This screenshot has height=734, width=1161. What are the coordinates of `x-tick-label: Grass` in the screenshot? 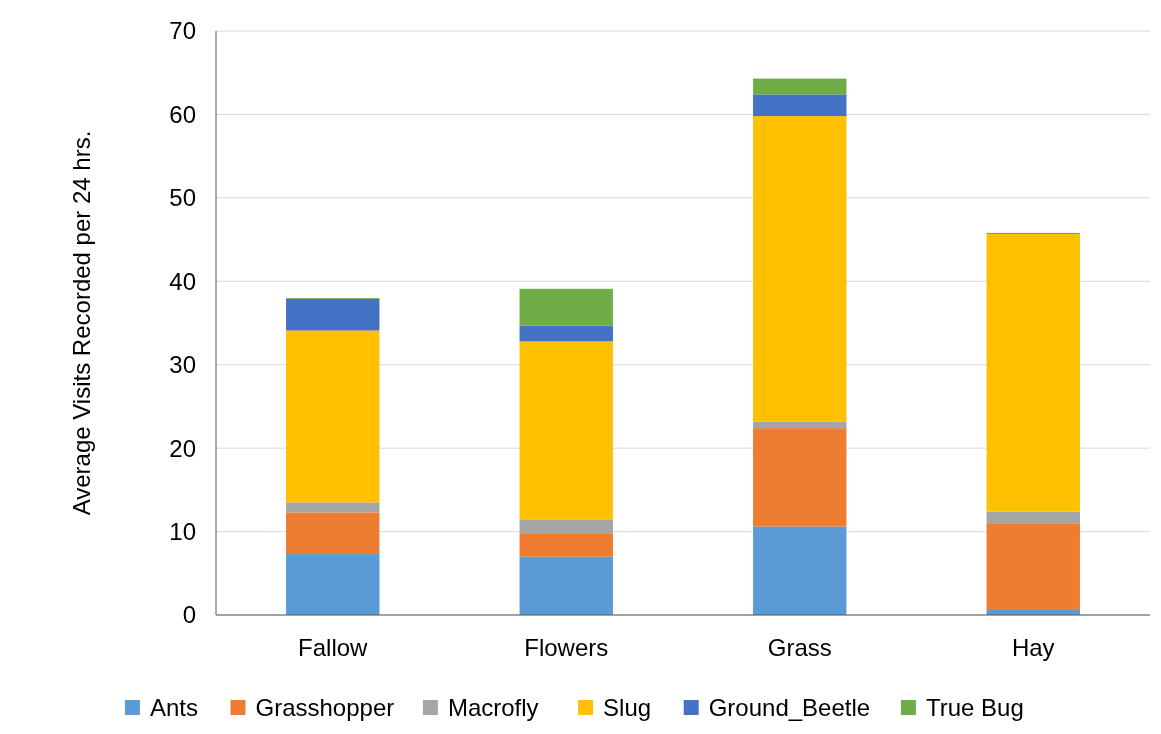 It's located at (799, 647).